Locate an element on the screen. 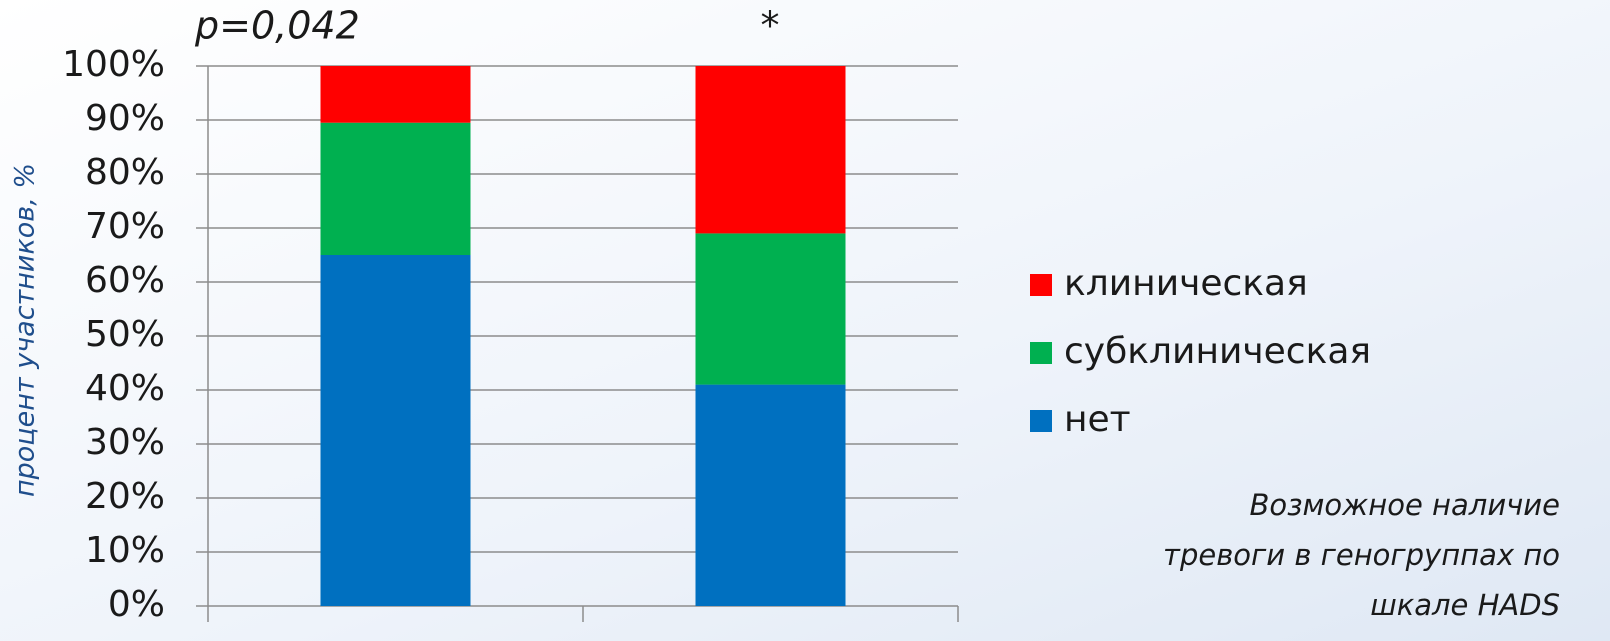 The image size is (1610, 641). significance-mark: * is located at coordinates (770, 26).